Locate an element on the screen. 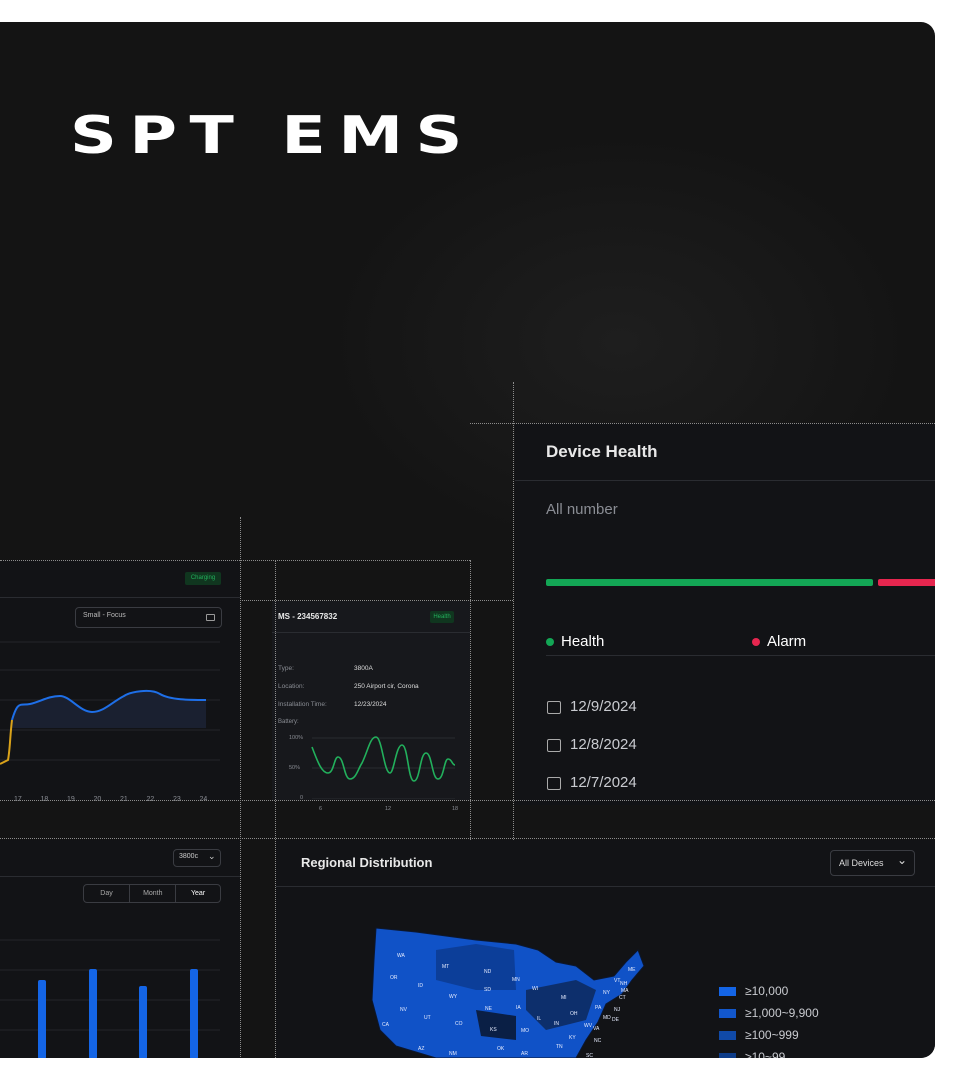  legend-label: ≥100~999 is located at coordinates (772, 1035).